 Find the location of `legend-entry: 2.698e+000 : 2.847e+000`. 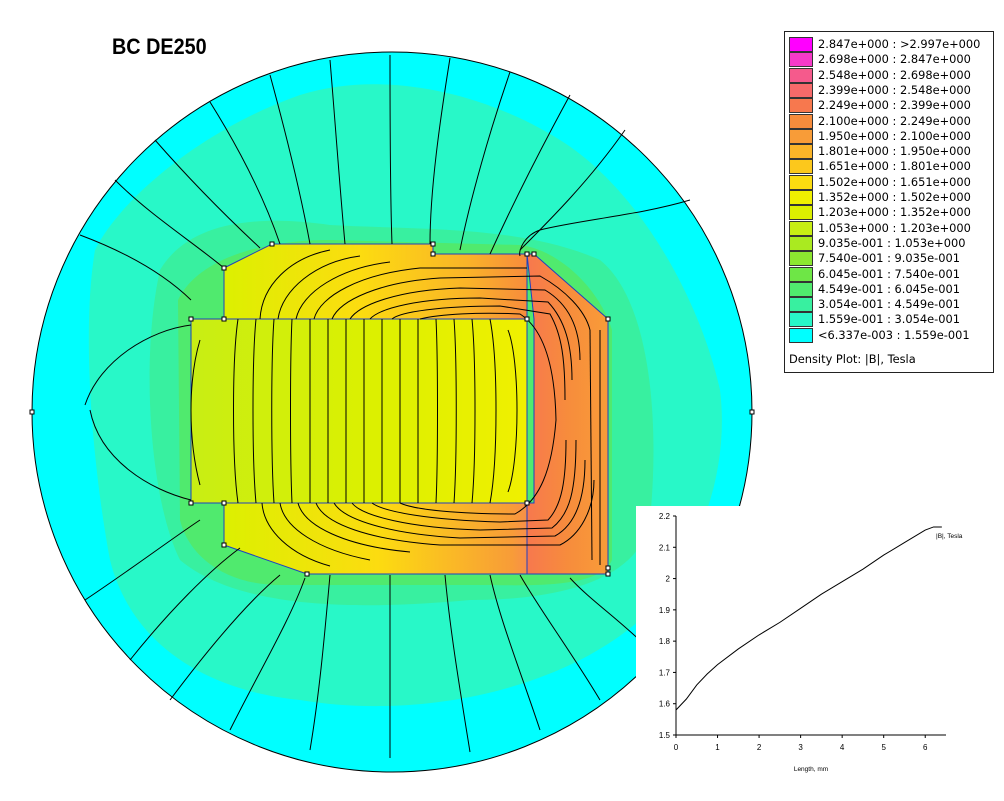

legend-entry: 2.698e+000 : 2.847e+000 is located at coordinates (889, 60).